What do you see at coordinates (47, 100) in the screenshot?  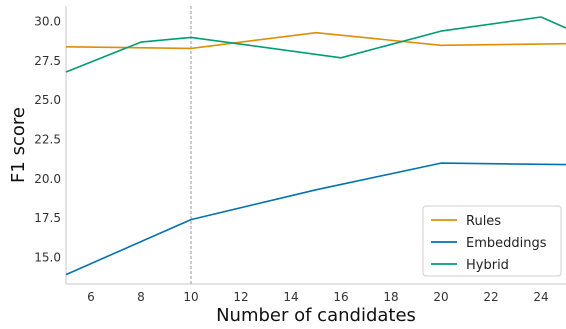 I see `y-tick-label-25-0: 25.0` at bounding box center [47, 100].